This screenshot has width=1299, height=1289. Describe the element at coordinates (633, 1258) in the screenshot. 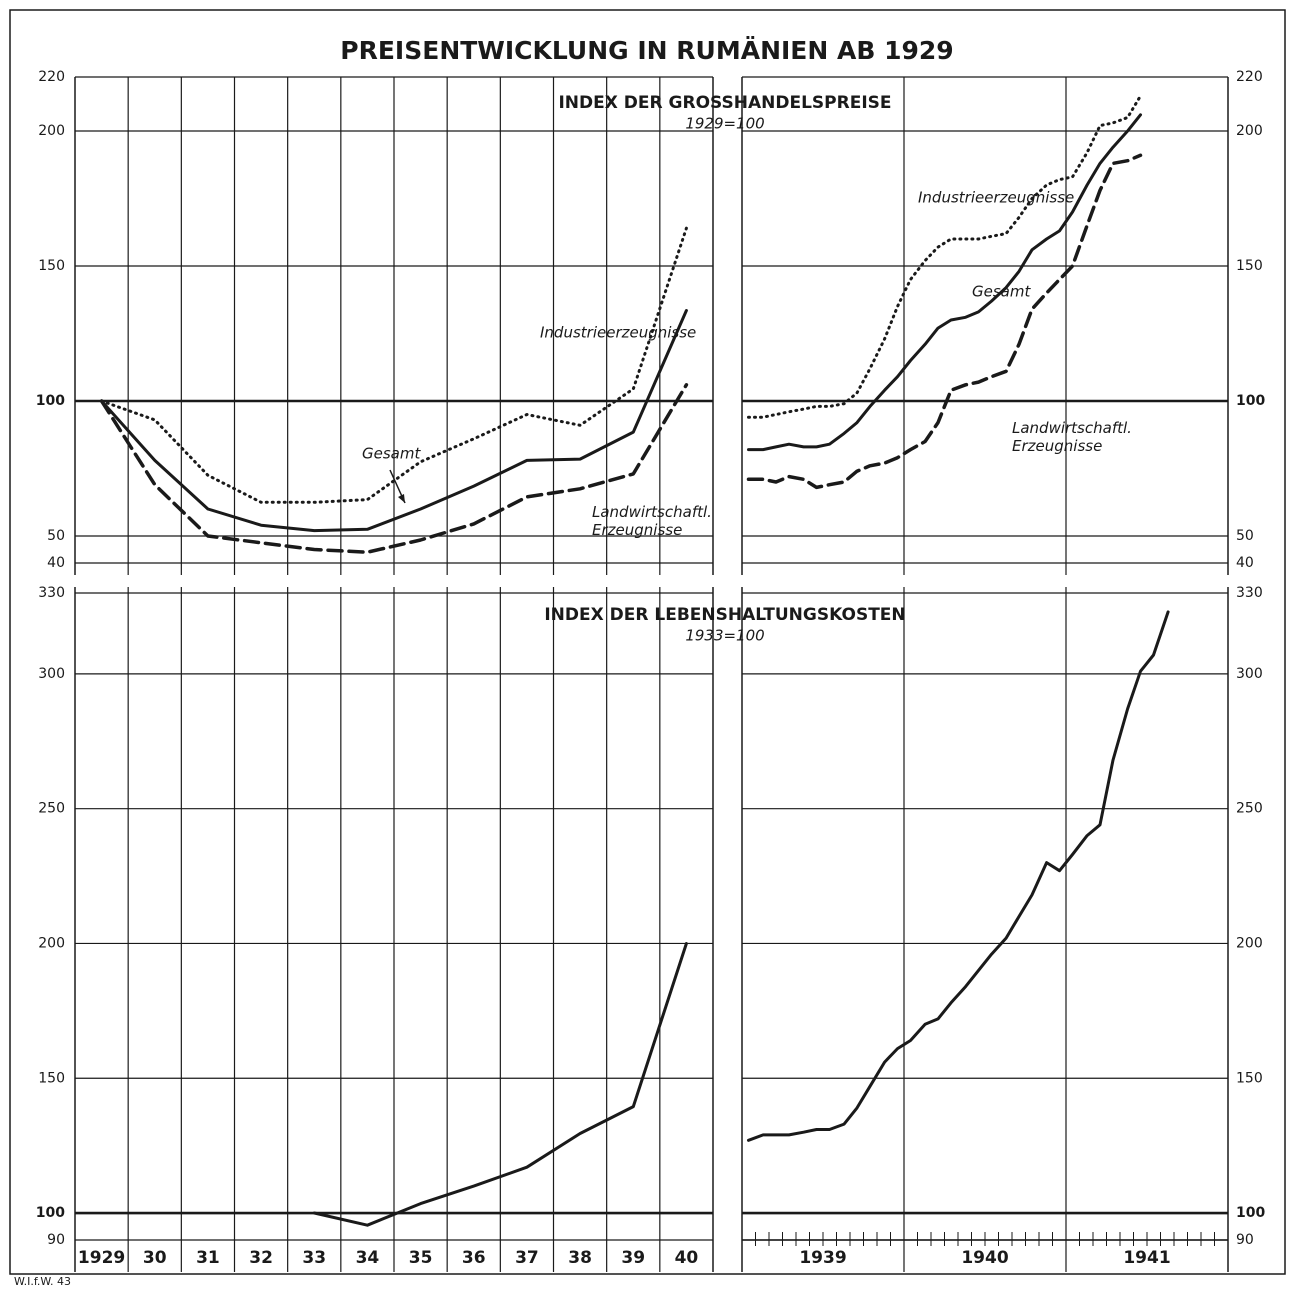

I see `x-tick-label: 39` at that location.